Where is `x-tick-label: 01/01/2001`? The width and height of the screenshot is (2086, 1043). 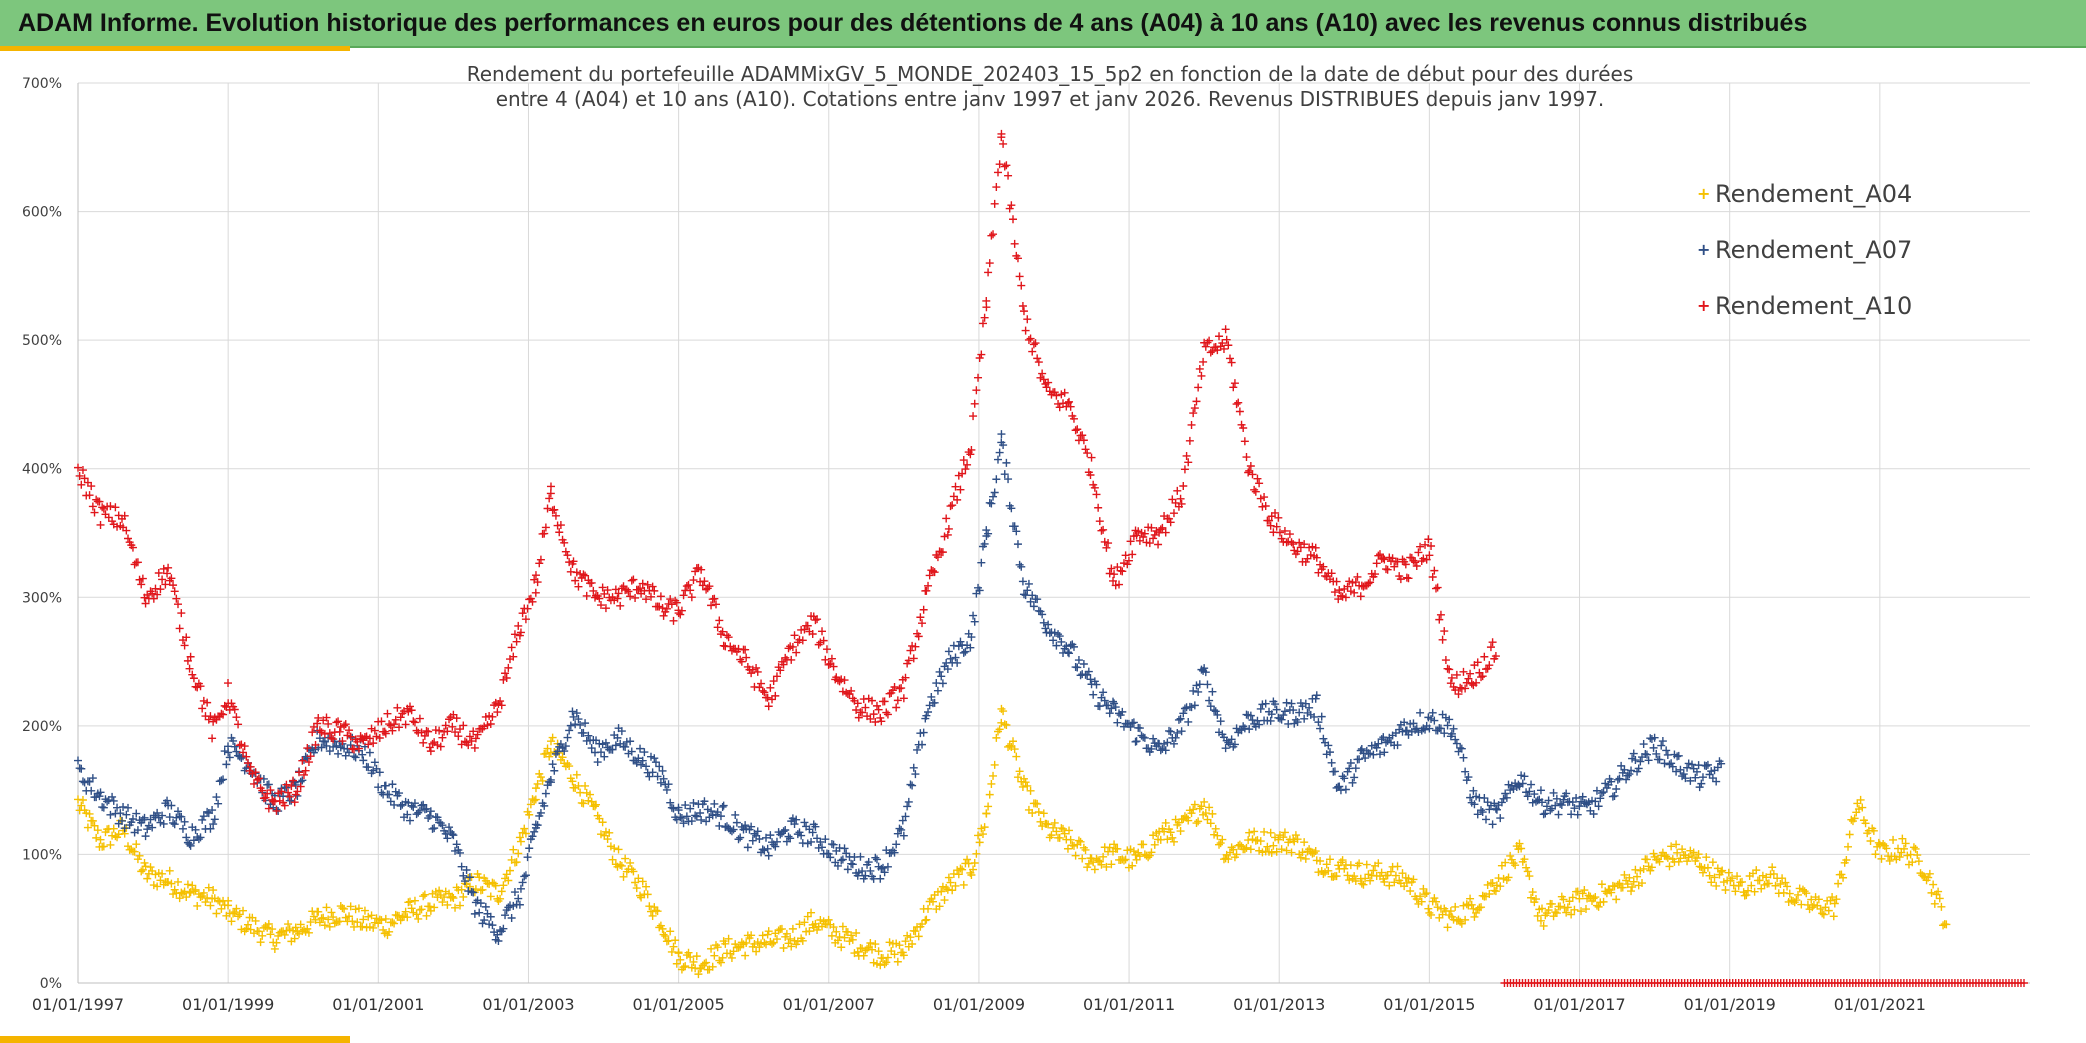
x-tick-label: 01/01/2001 is located at coordinates (378, 1004).